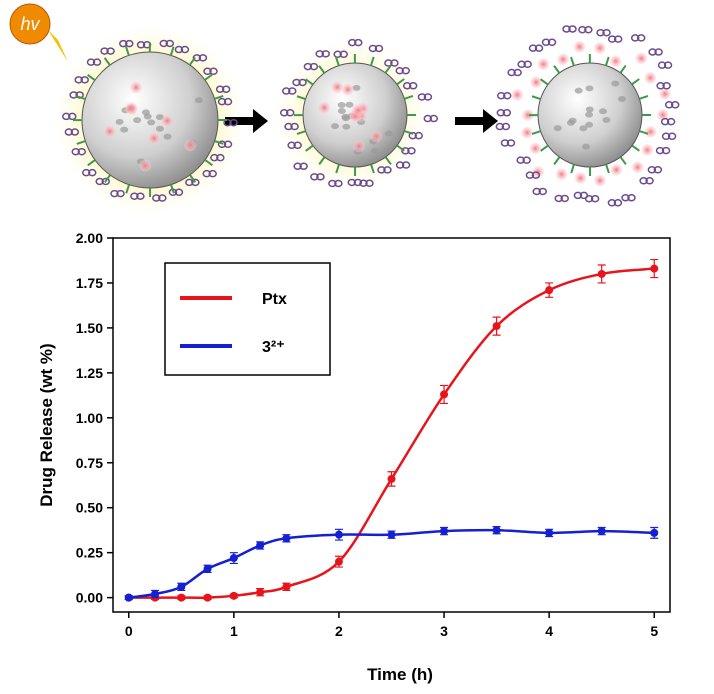  Describe the element at coordinates (89, 238) in the screenshot. I see `y-tick-label: 2.00` at that location.